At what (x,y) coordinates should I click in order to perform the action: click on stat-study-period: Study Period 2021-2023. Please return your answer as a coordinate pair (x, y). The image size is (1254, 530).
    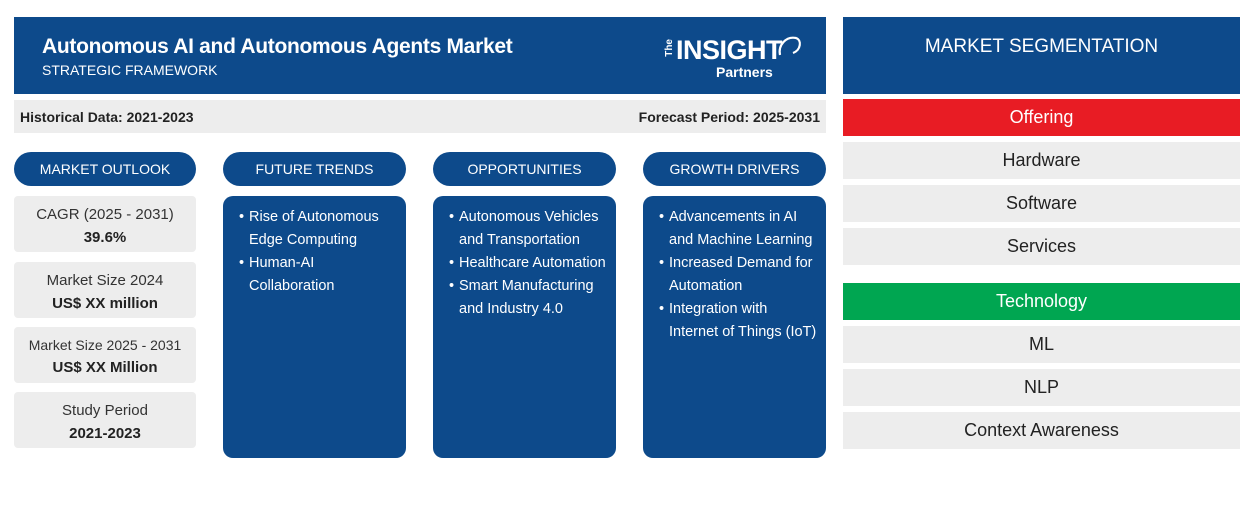
    Looking at the image, I should click on (105, 420).